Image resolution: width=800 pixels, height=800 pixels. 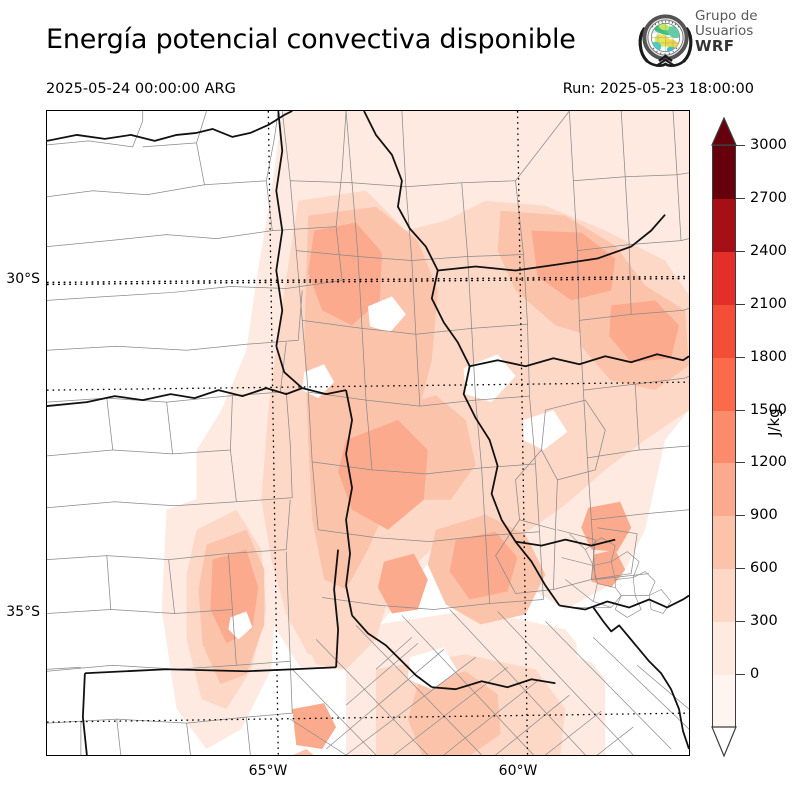 I want to click on colorbar-tick-label: 900, so click(x=764, y=515).